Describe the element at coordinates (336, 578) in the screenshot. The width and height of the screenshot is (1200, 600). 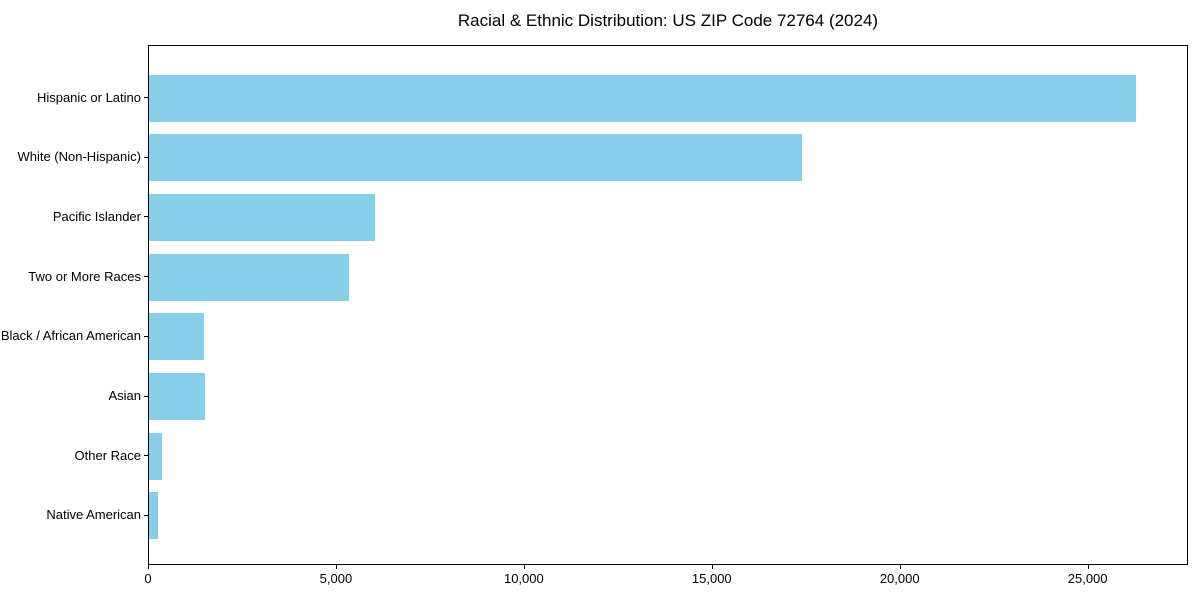
I see `x-tick-label-5-000: 5,000` at that location.